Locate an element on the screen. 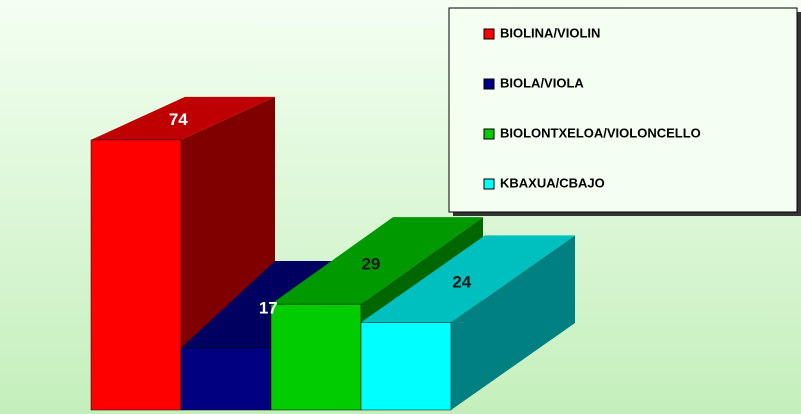 This screenshot has width=801, height=414. bar-side is located at coordinates (513, 322).